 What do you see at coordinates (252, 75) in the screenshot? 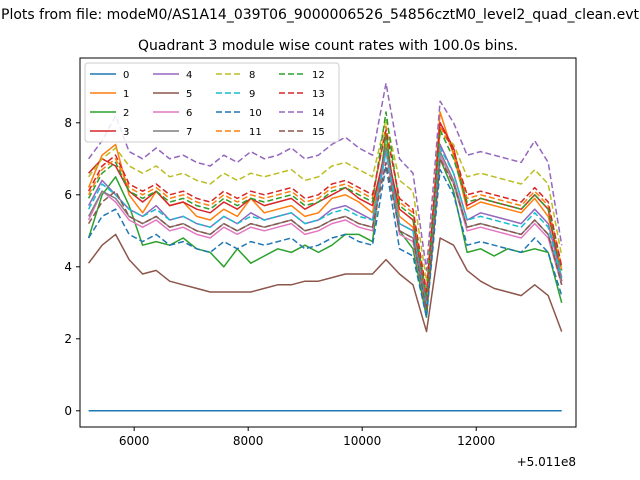
I see `legend-label-8: 8` at bounding box center [252, 75].